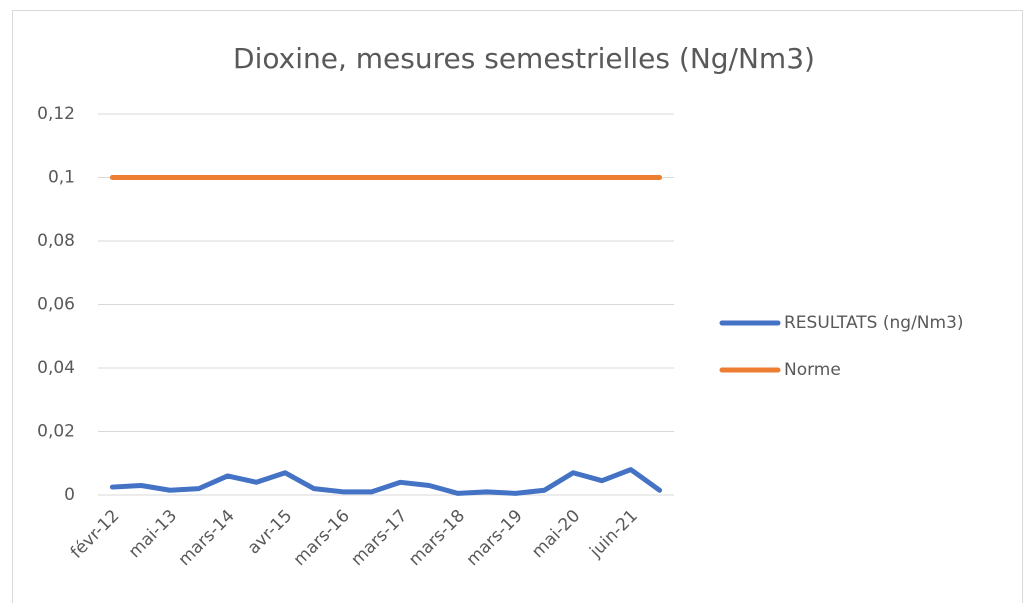 The image size is (1023, 607). What do you see at coordinates (69, 495) in the screenshot?
I see `y-tick-label: 0` at bounding box center [69, 495].